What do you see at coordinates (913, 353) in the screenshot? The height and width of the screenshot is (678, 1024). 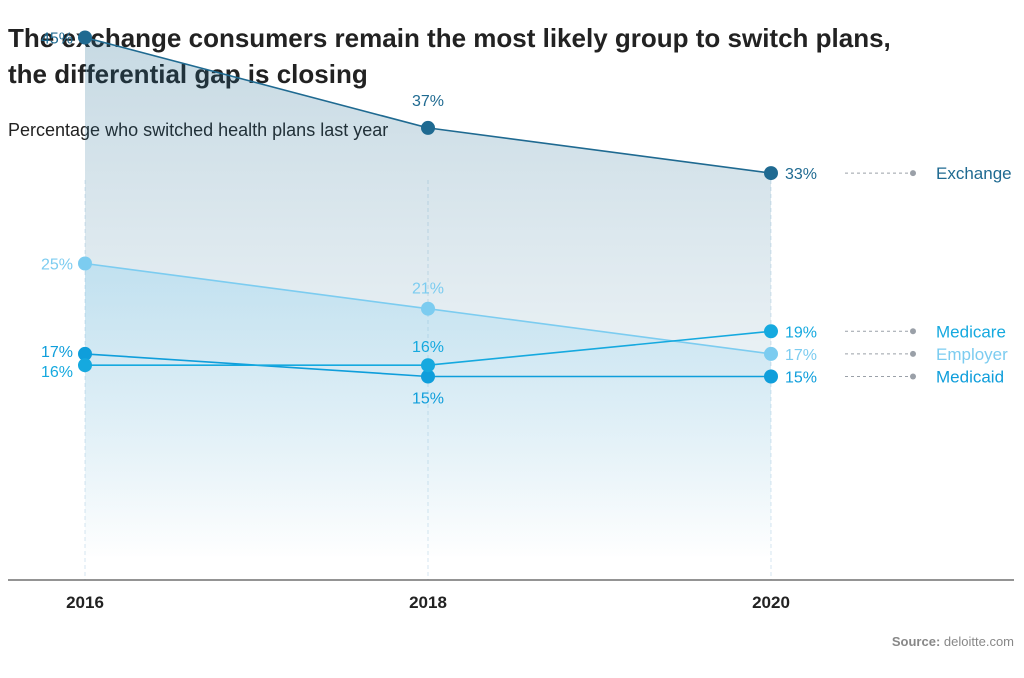 I see `legend-dot-employer` at bounding box center [913, 353].